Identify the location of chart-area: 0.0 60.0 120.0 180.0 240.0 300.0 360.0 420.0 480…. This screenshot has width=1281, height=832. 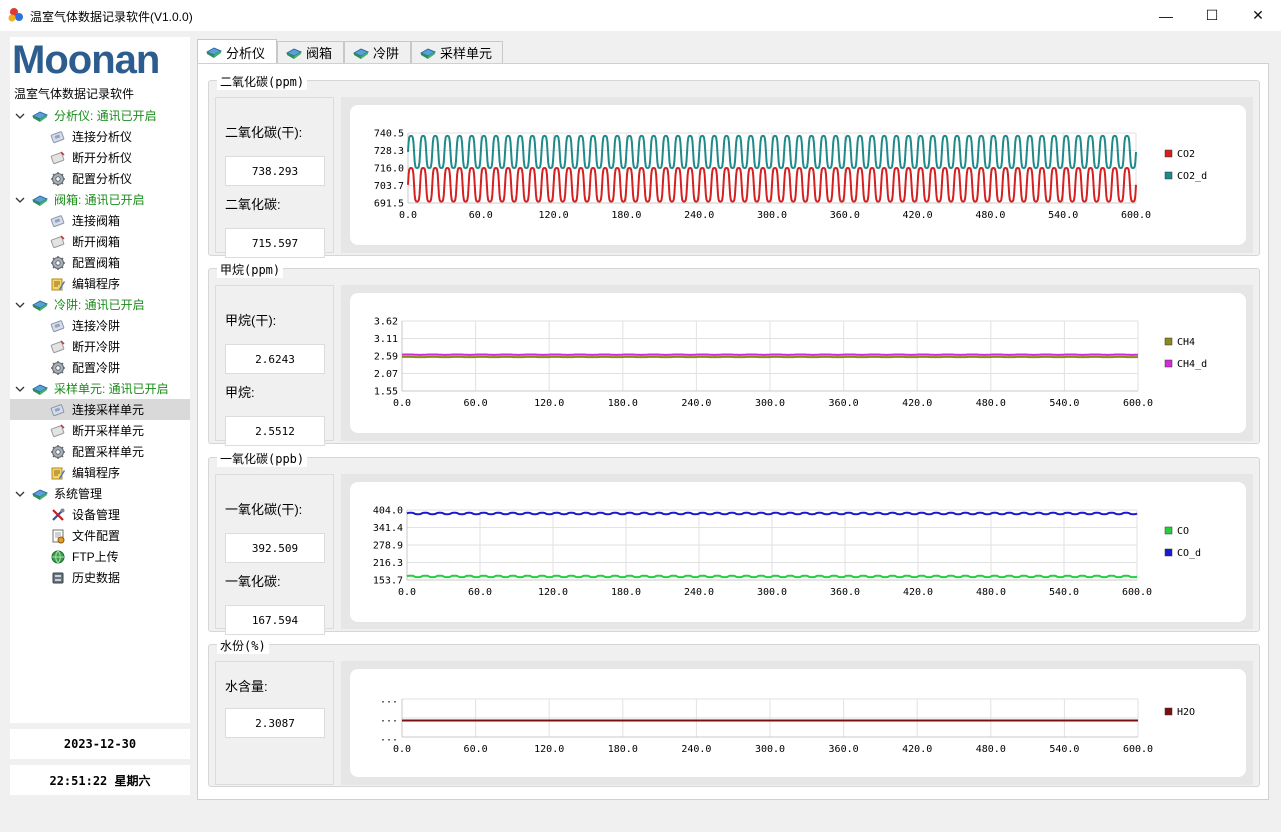
(797, 551).